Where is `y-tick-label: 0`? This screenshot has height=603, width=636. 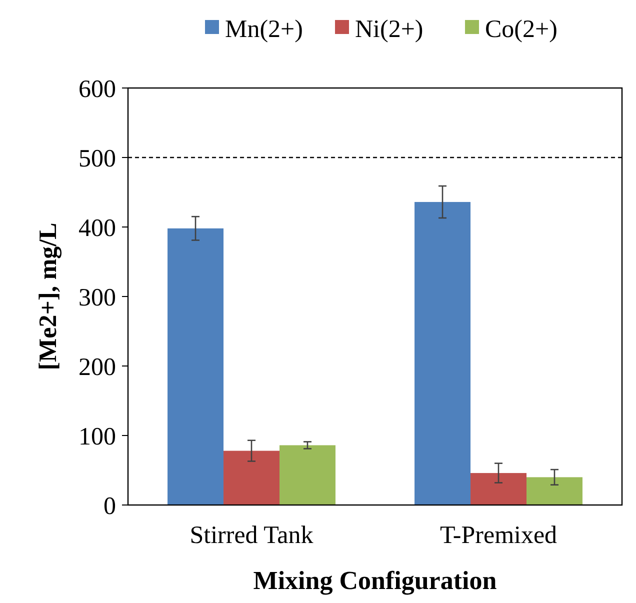
y-tick-label: 0 is located at coordinates (110, 506).